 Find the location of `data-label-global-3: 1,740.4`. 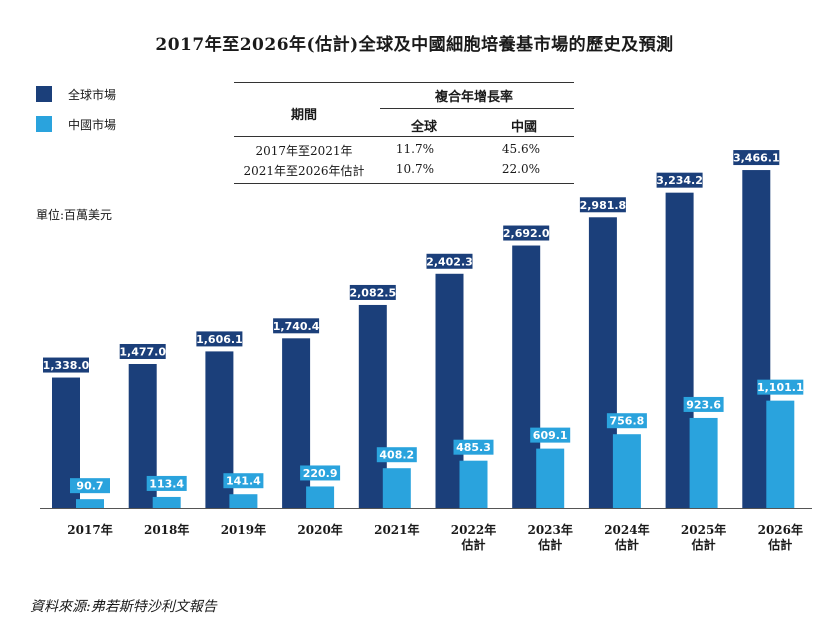

data-label-global-3: 1,740.4 is located at coordinates (296, 326).